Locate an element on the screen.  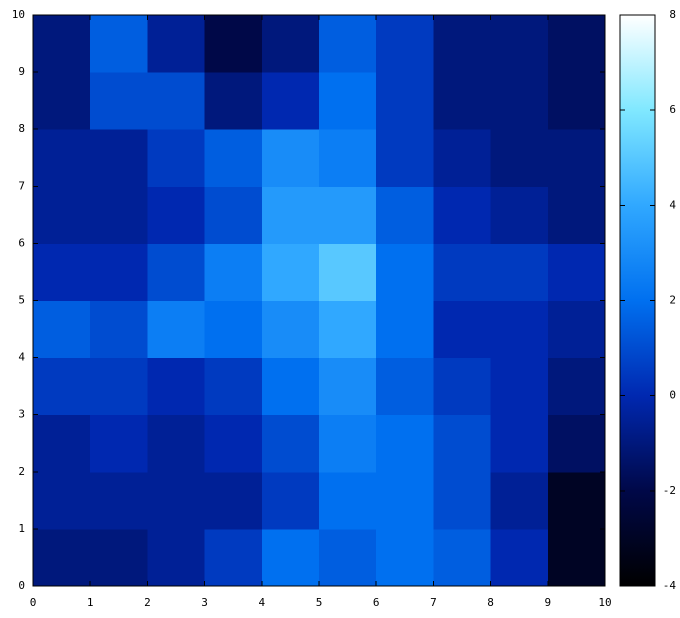
y-tick-label: 1 is located at coordinates (21, 528).